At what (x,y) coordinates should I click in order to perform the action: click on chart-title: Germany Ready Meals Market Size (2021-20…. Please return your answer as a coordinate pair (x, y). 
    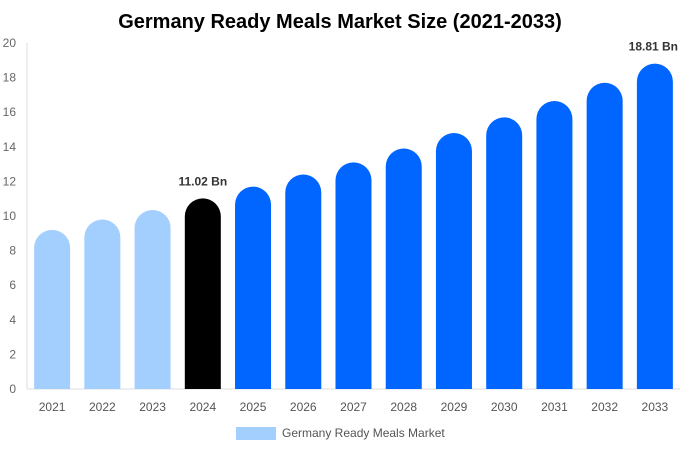
    Looking at the image, I should click on (340, 22).